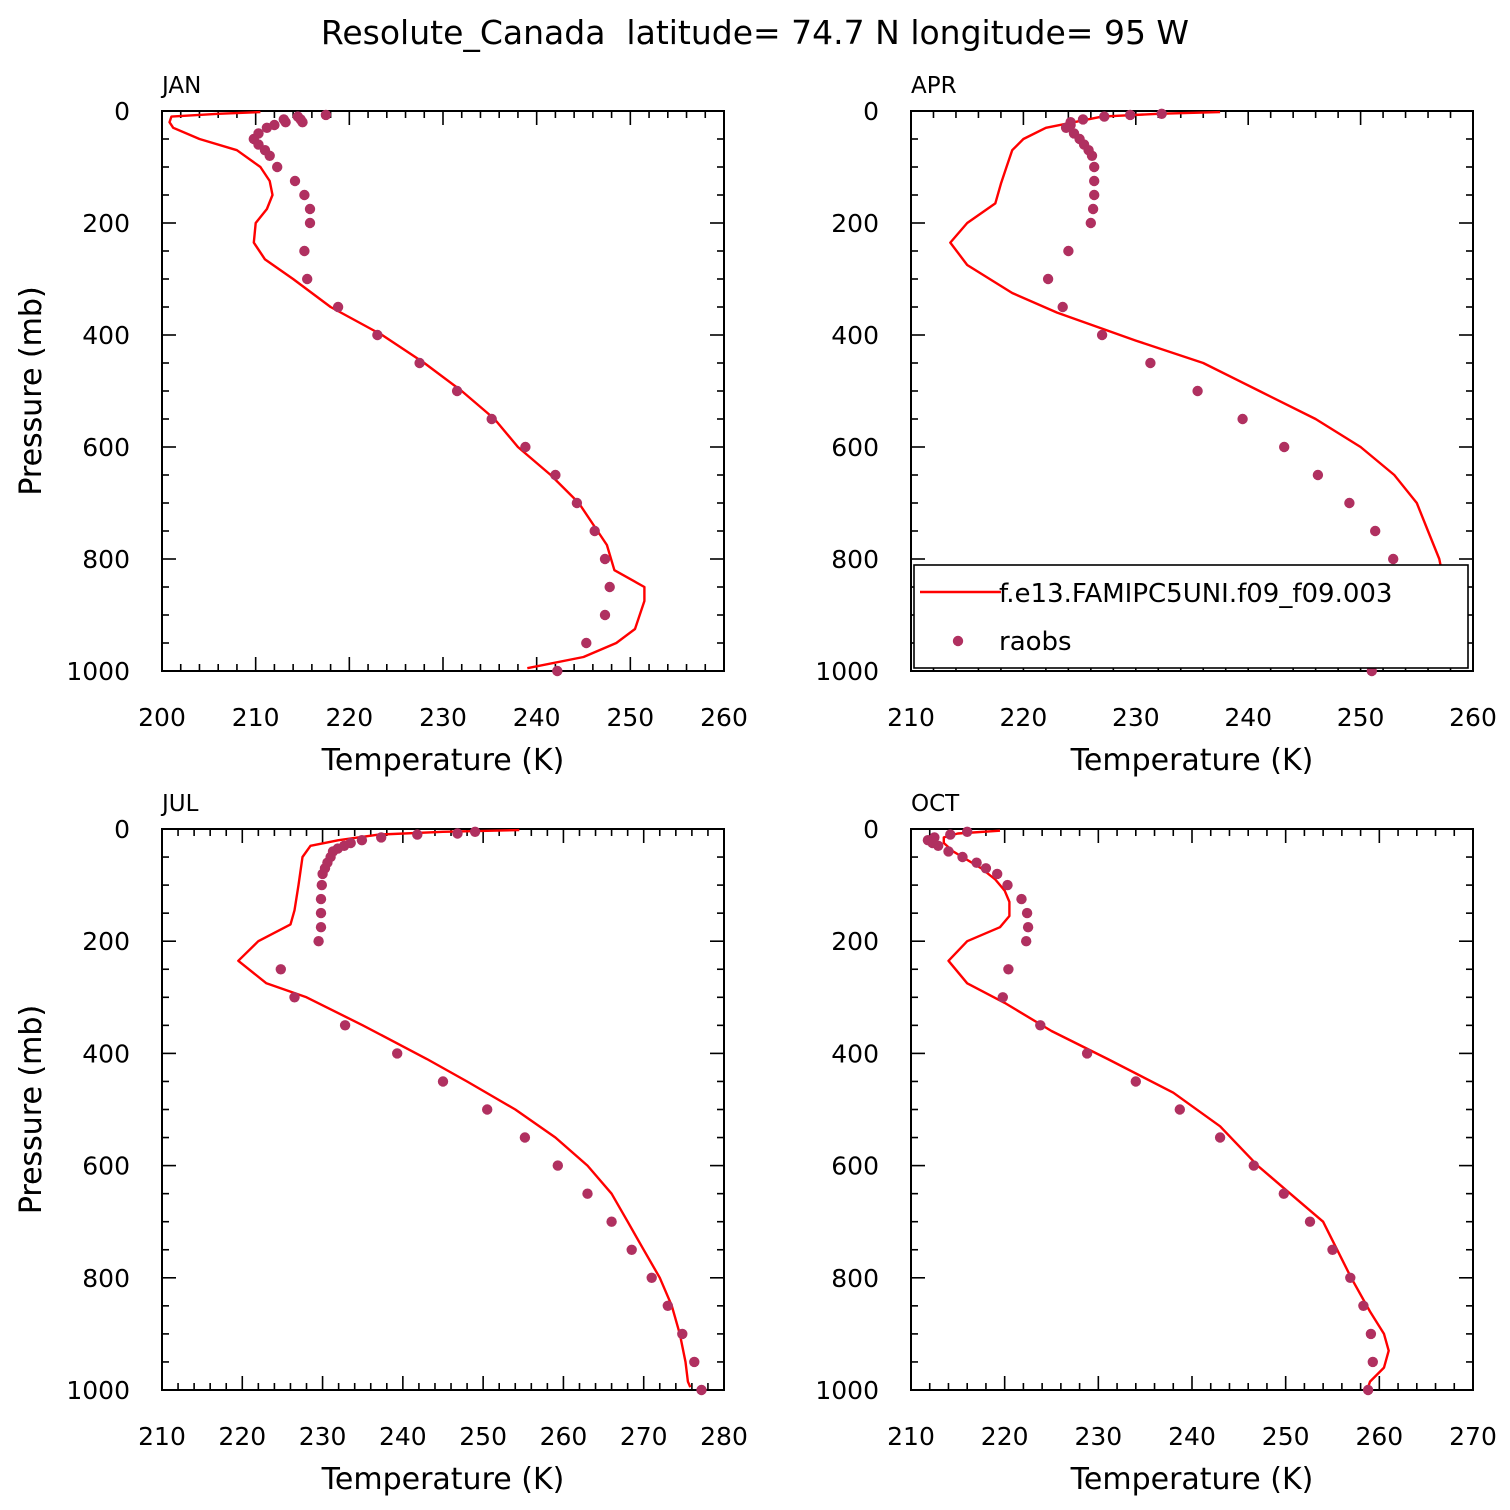 The image size is (1510, 1510). I want to click on x-tick-label: 210, so click(911, 1436).